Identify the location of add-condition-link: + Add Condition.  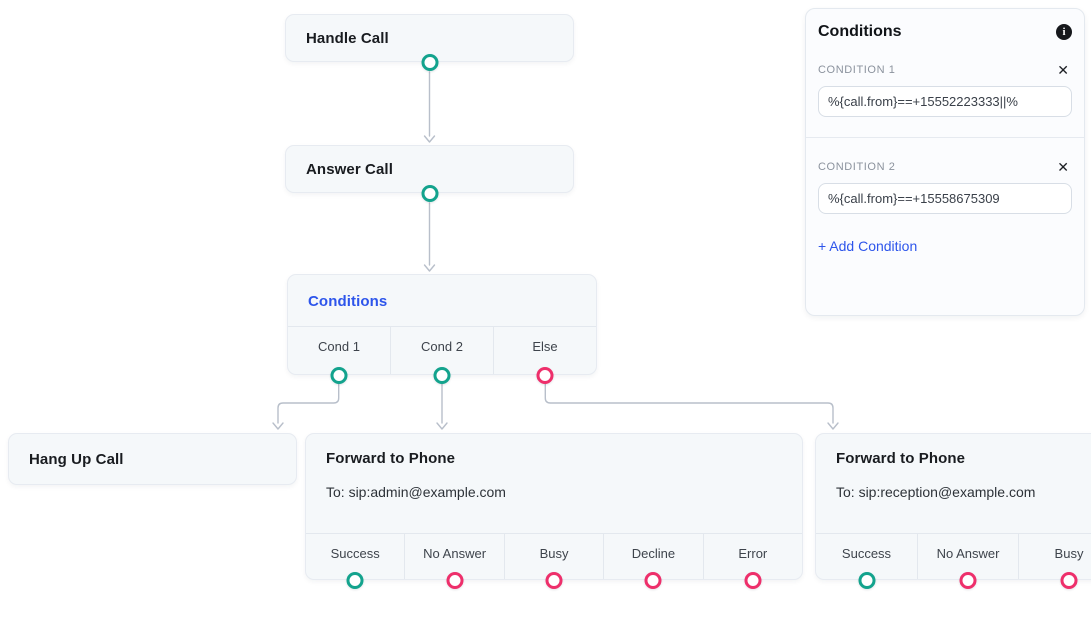
(868, 246).